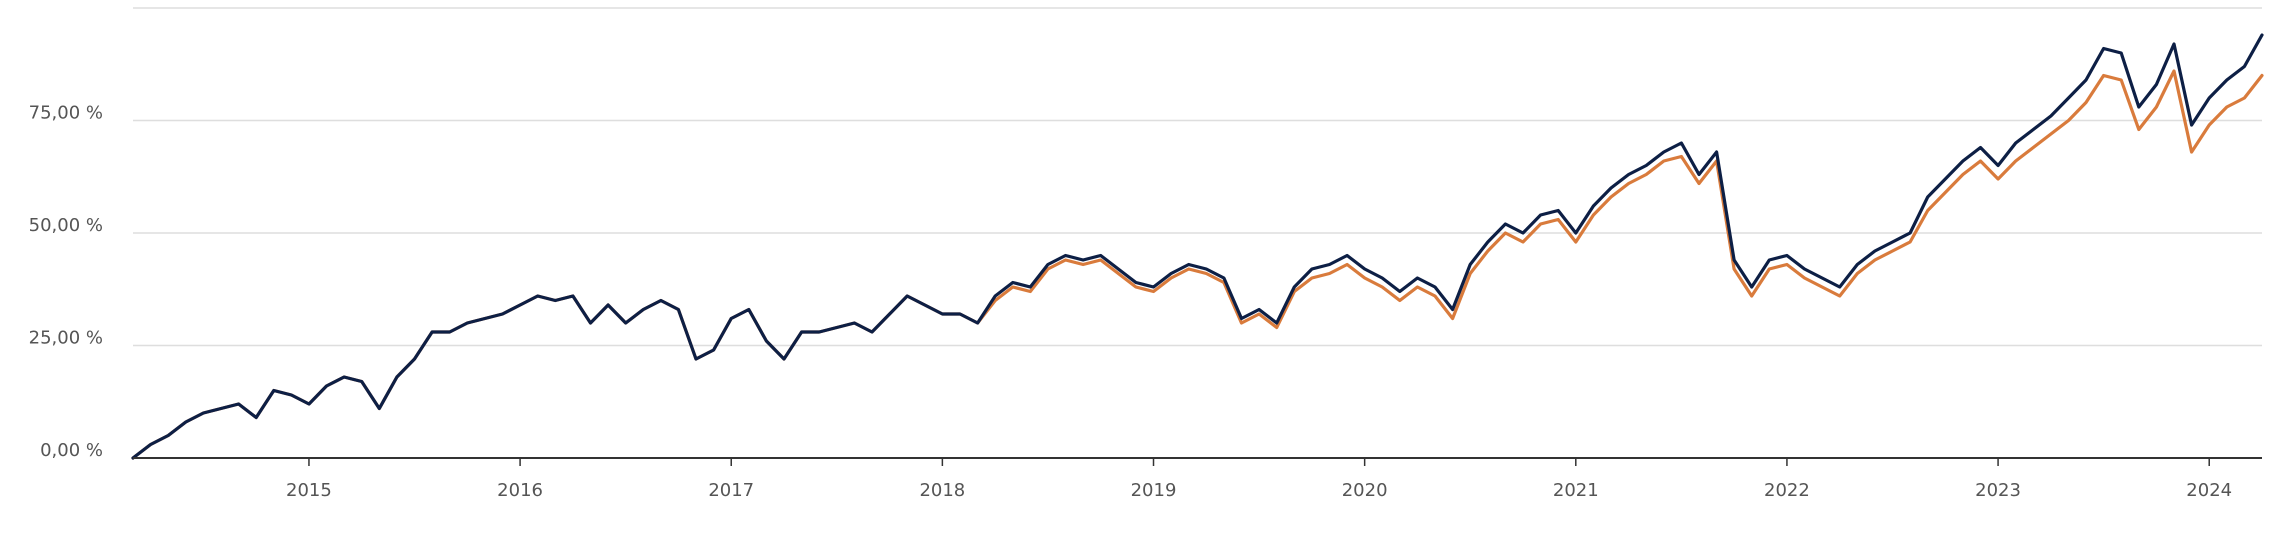  What do you see at coordinates (66, 282) in the screenshot?
I see `y-tick-labels: 0,00 % 25,00 % 50,00 % 75,00 %` at bounding box center [66, 282].